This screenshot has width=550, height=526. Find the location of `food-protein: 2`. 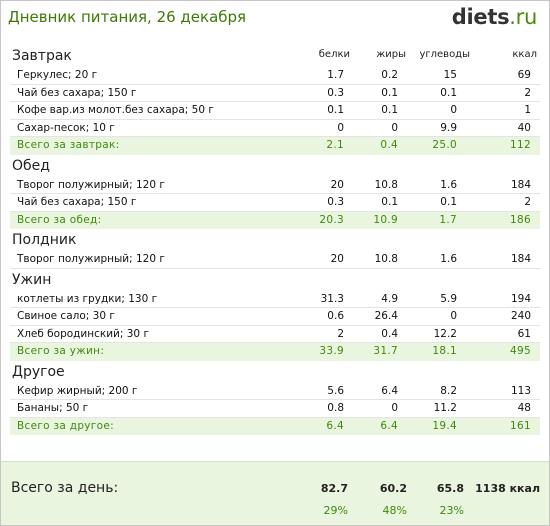

food-protein: 2 is located at coordinates (340, 333).